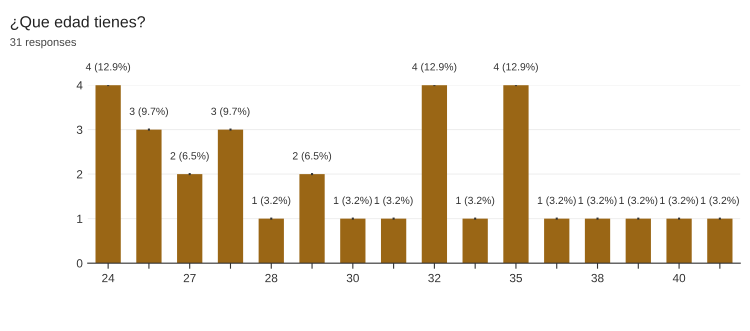 Image resolution: width=750 pixels, height=331 pixels. I want to click on chart-title: ¿Que edad tienes?, so click(78, 23).